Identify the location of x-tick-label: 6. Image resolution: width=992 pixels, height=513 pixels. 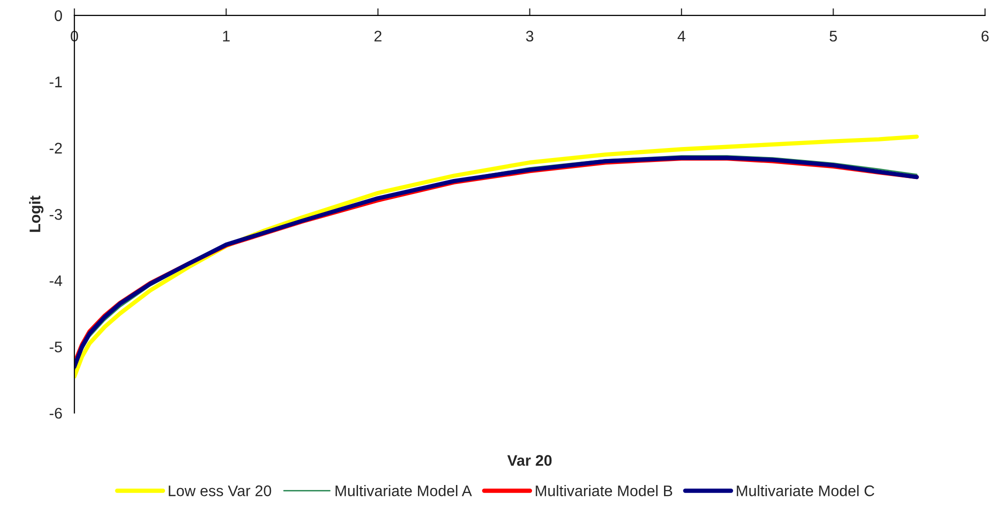
(985, 36).